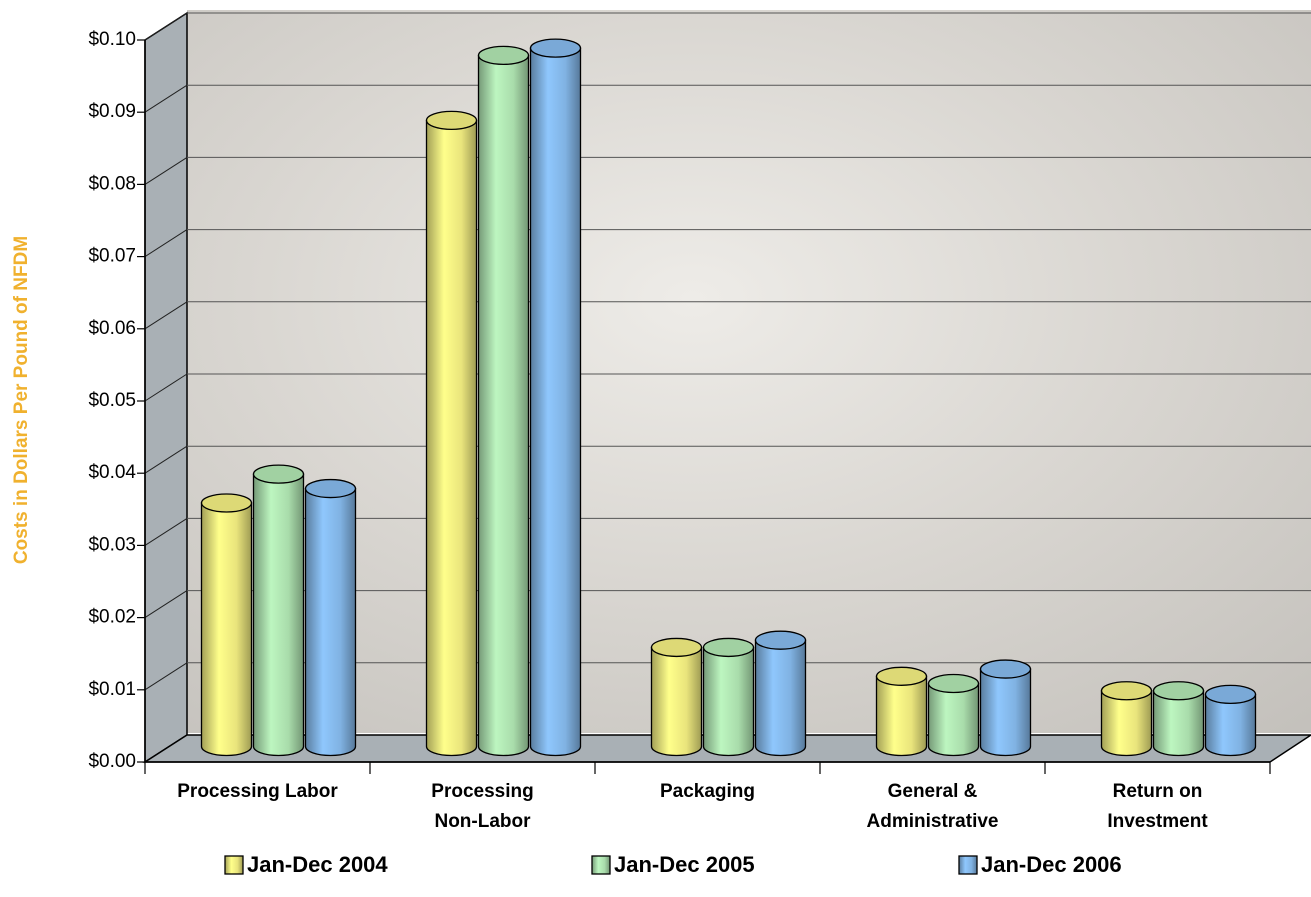  I want to click on y-tick-label: $0.08, so click(112, 183).